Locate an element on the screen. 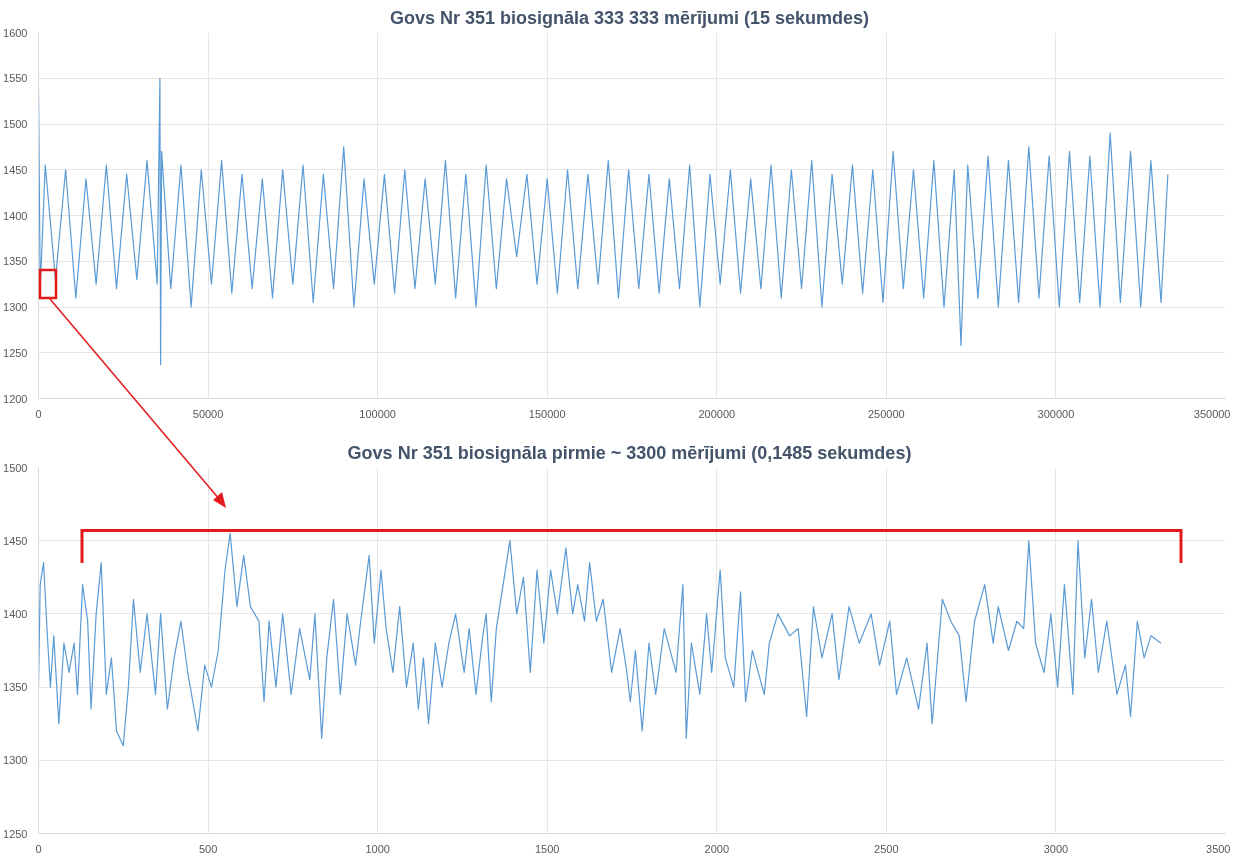  x-tick-label: 200000 is located at coordinates (717, 413).